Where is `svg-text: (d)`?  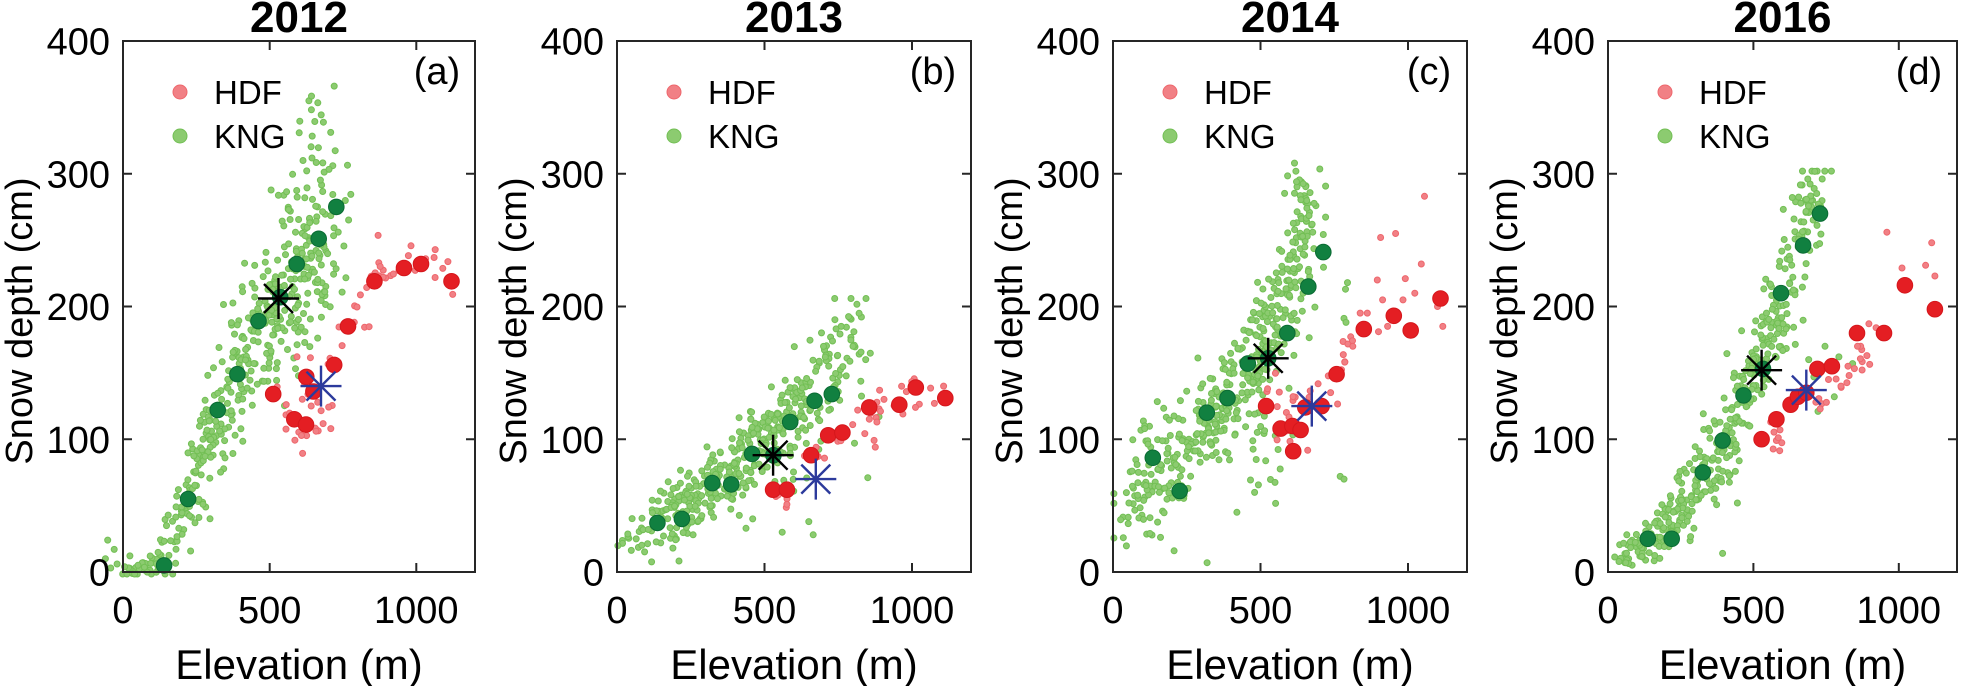 svg-text: (d) is located at coordinates (1919, 72).